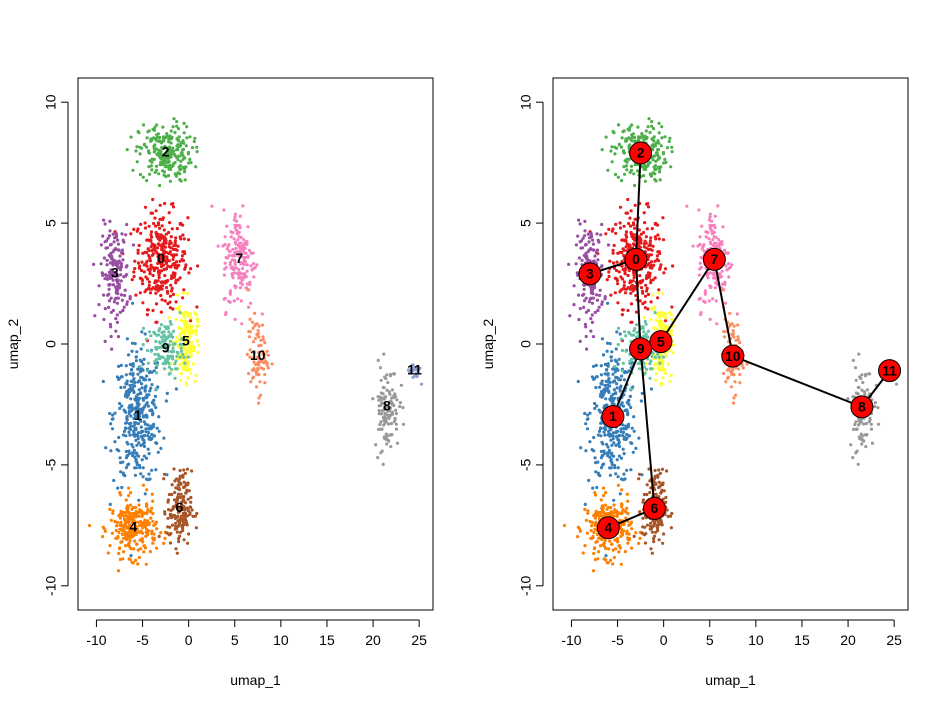 The image size is (950, 709). What do you see at coordinates (166, 152) in the screenshot?
I see `cluster-label-2: 2` at bounding box center [166, 152].